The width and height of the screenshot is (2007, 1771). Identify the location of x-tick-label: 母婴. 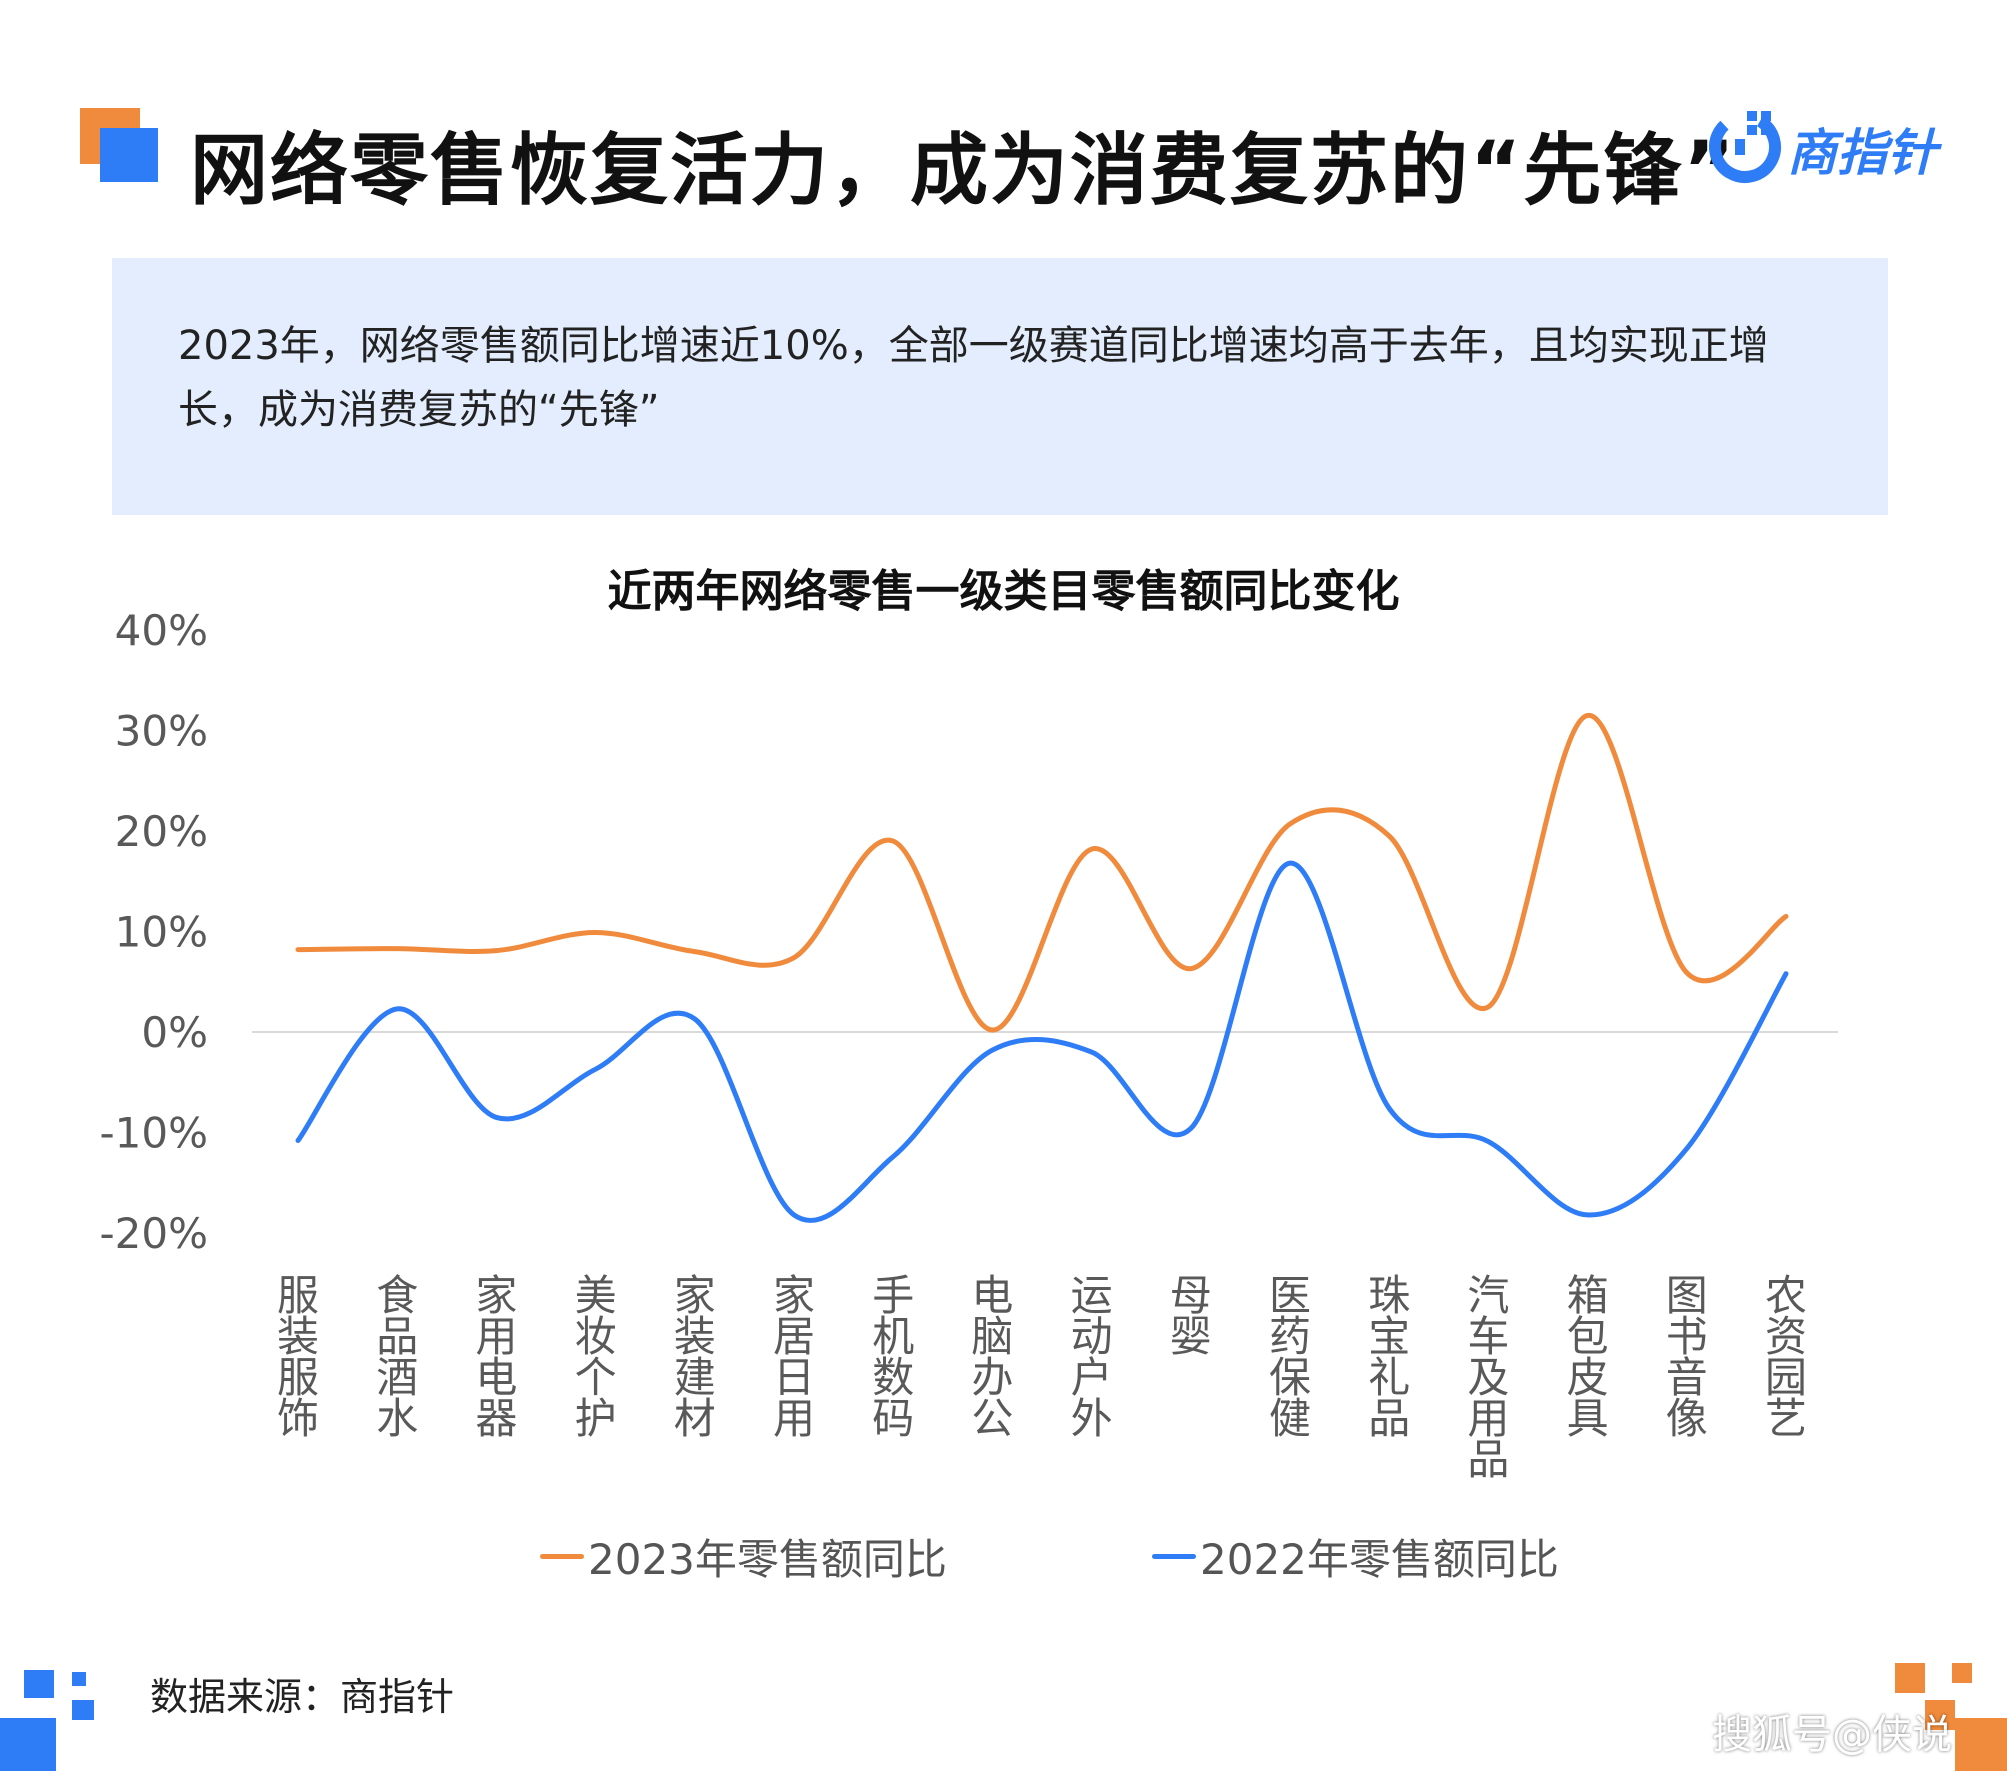
(1191, 1316).